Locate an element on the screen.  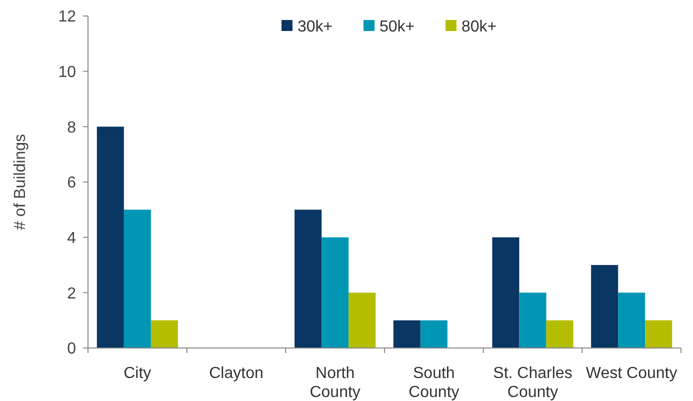
legend-label: 80k+ is located at coordinates (479, 27).